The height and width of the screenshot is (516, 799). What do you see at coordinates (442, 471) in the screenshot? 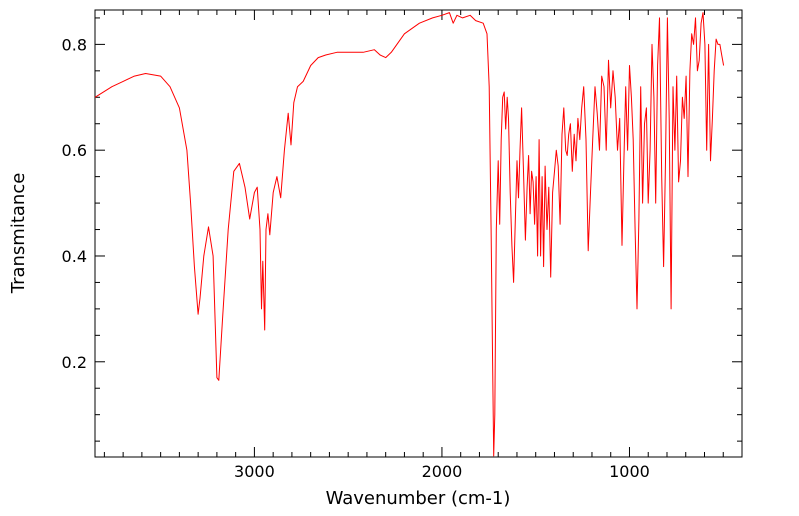
I see `x-tick-label: 2000` at bounding box center [442, 471].